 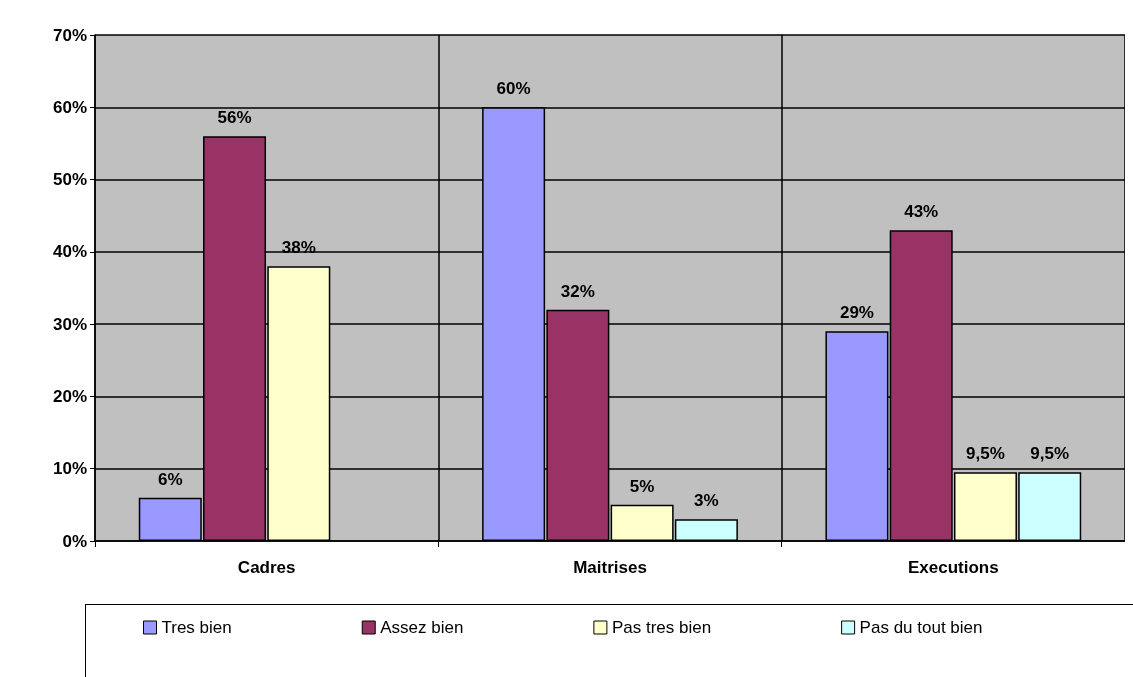 I want to click on data-label: 56%, so click(x=234, y=118).